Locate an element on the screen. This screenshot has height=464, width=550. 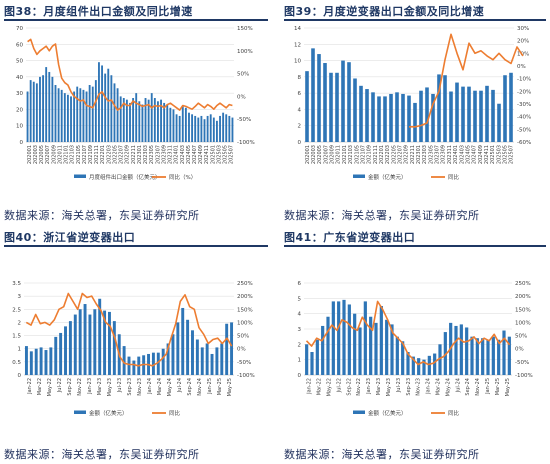
figure-41-title: 图41：广东省逆变器出口 is located at coordinates (350, 237).